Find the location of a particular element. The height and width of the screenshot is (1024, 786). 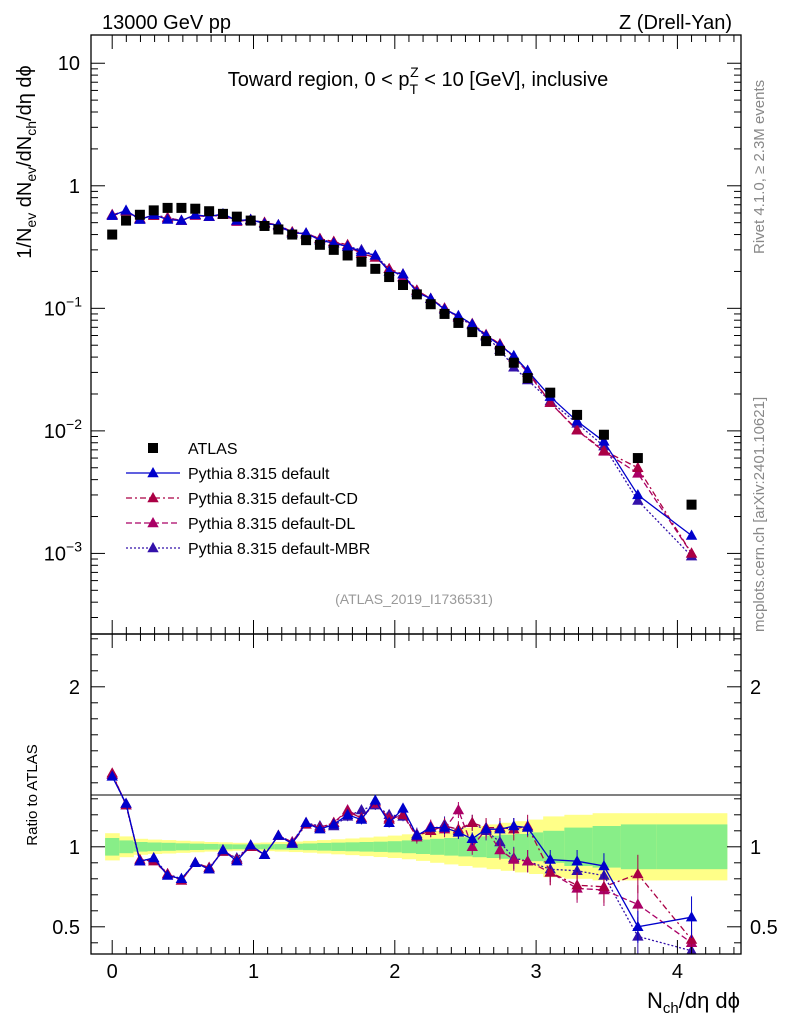

ratio-point-dl is located at coordinates (527, 860).